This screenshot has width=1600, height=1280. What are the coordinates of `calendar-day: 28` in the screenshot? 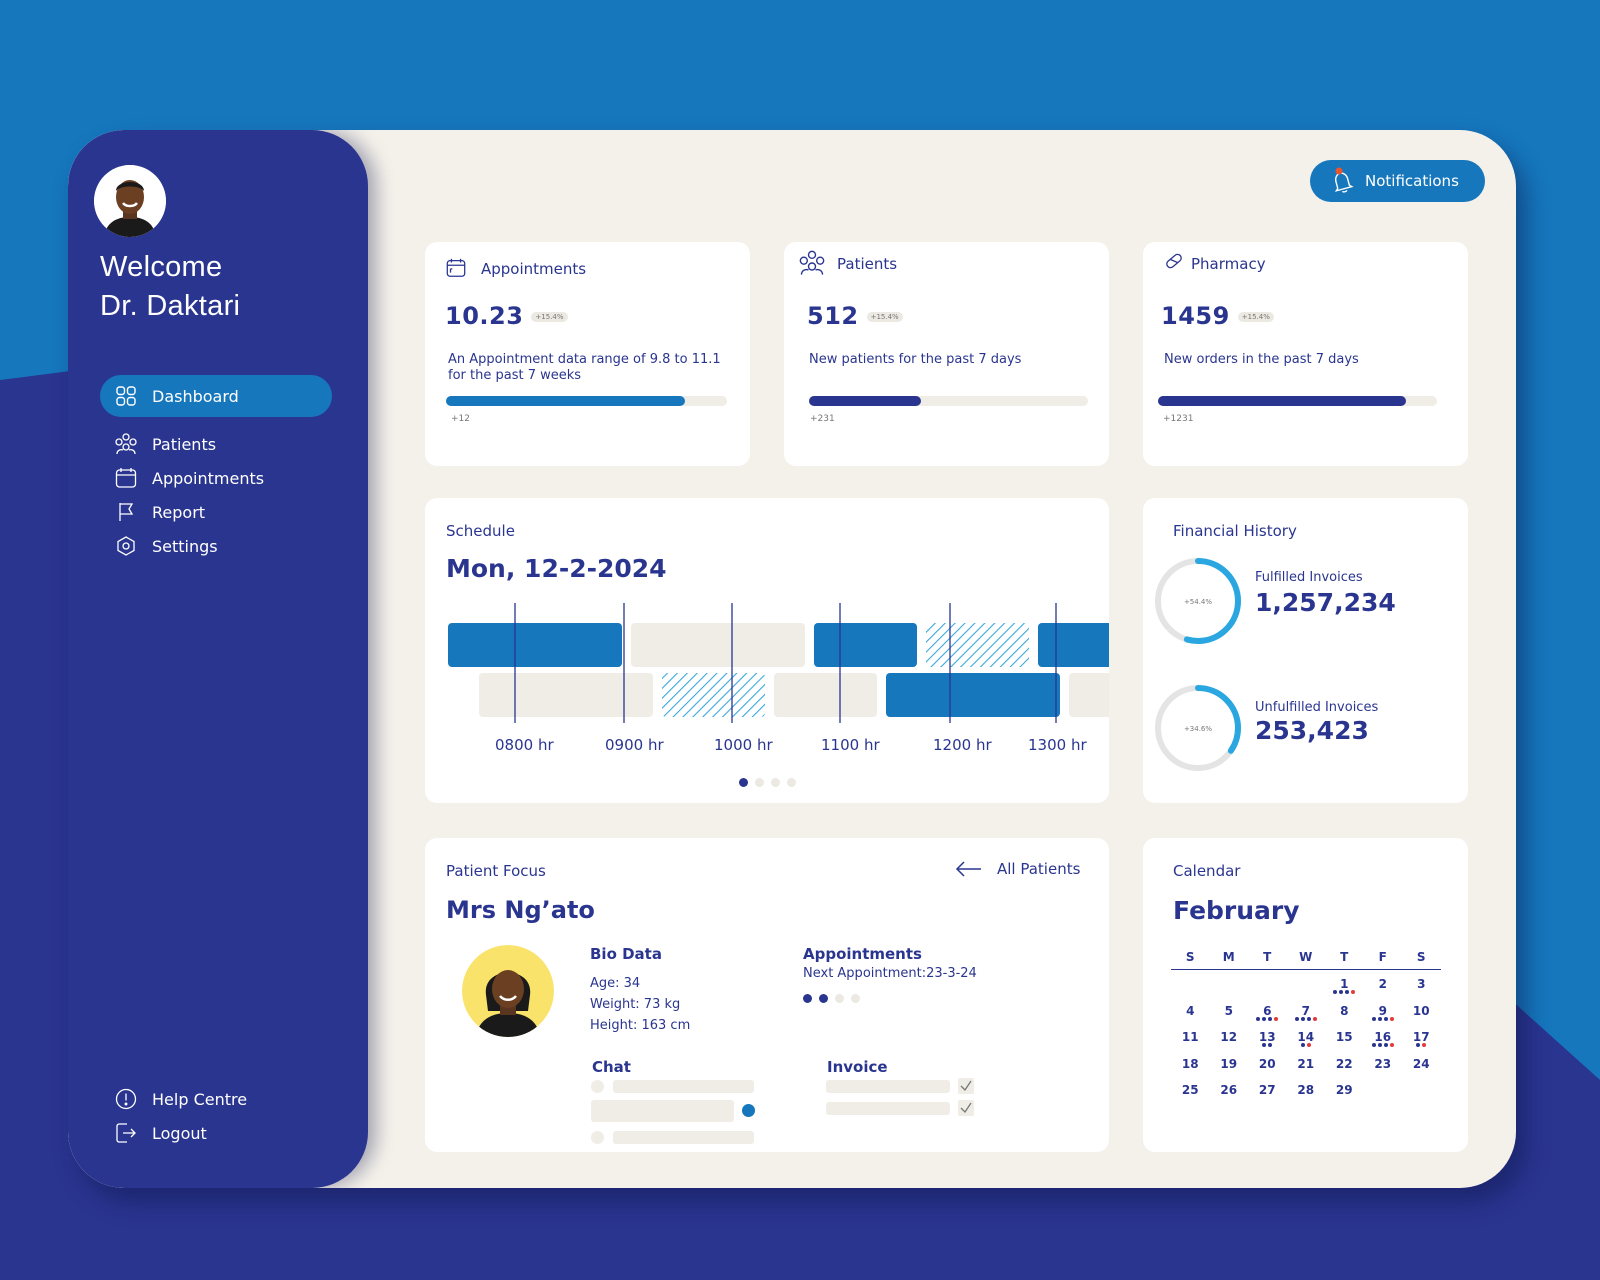 It's located at (1306, 1093).